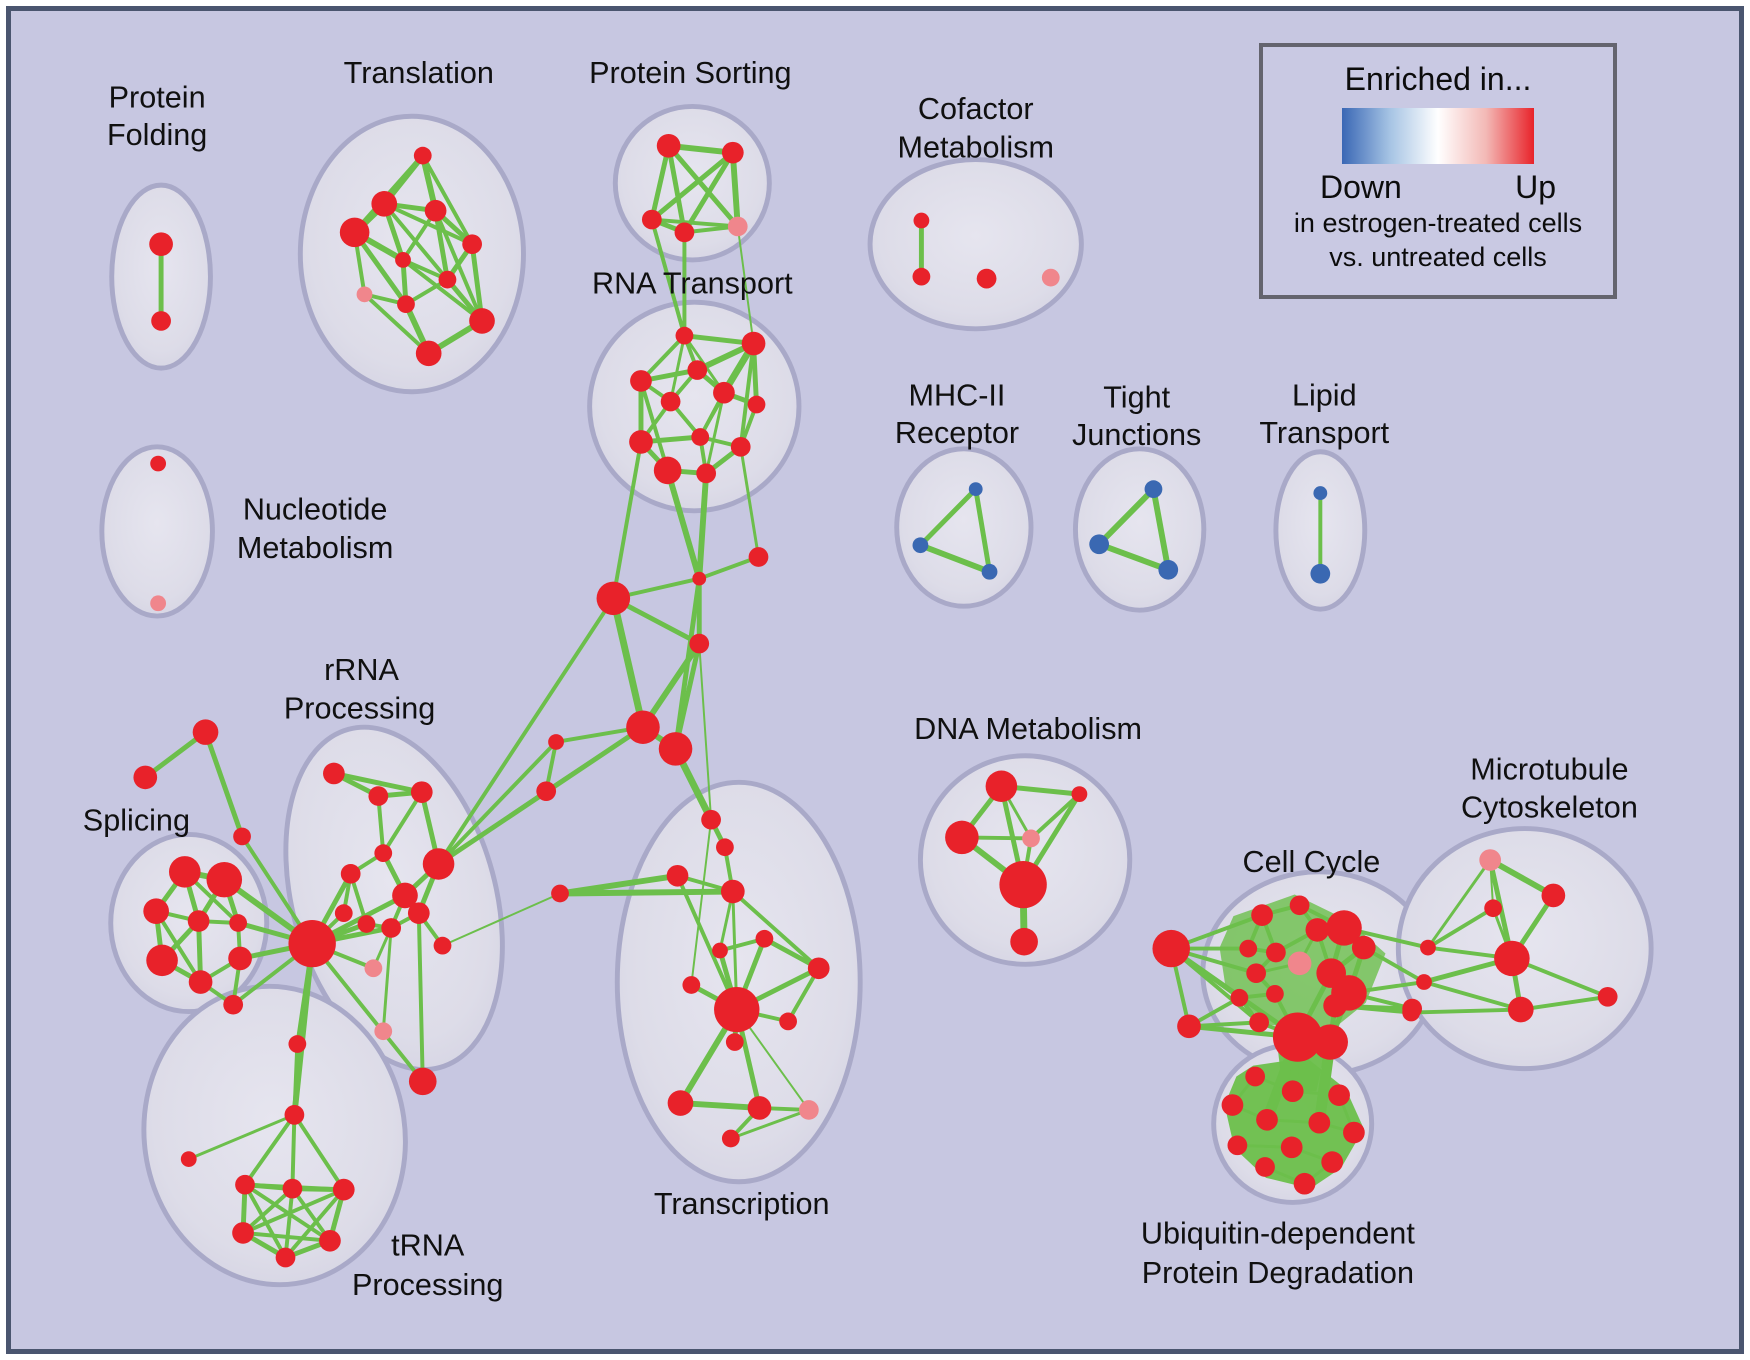 The image size is (1750, 1360). I want to click on edge-sb-q13, so click(367, 1012).